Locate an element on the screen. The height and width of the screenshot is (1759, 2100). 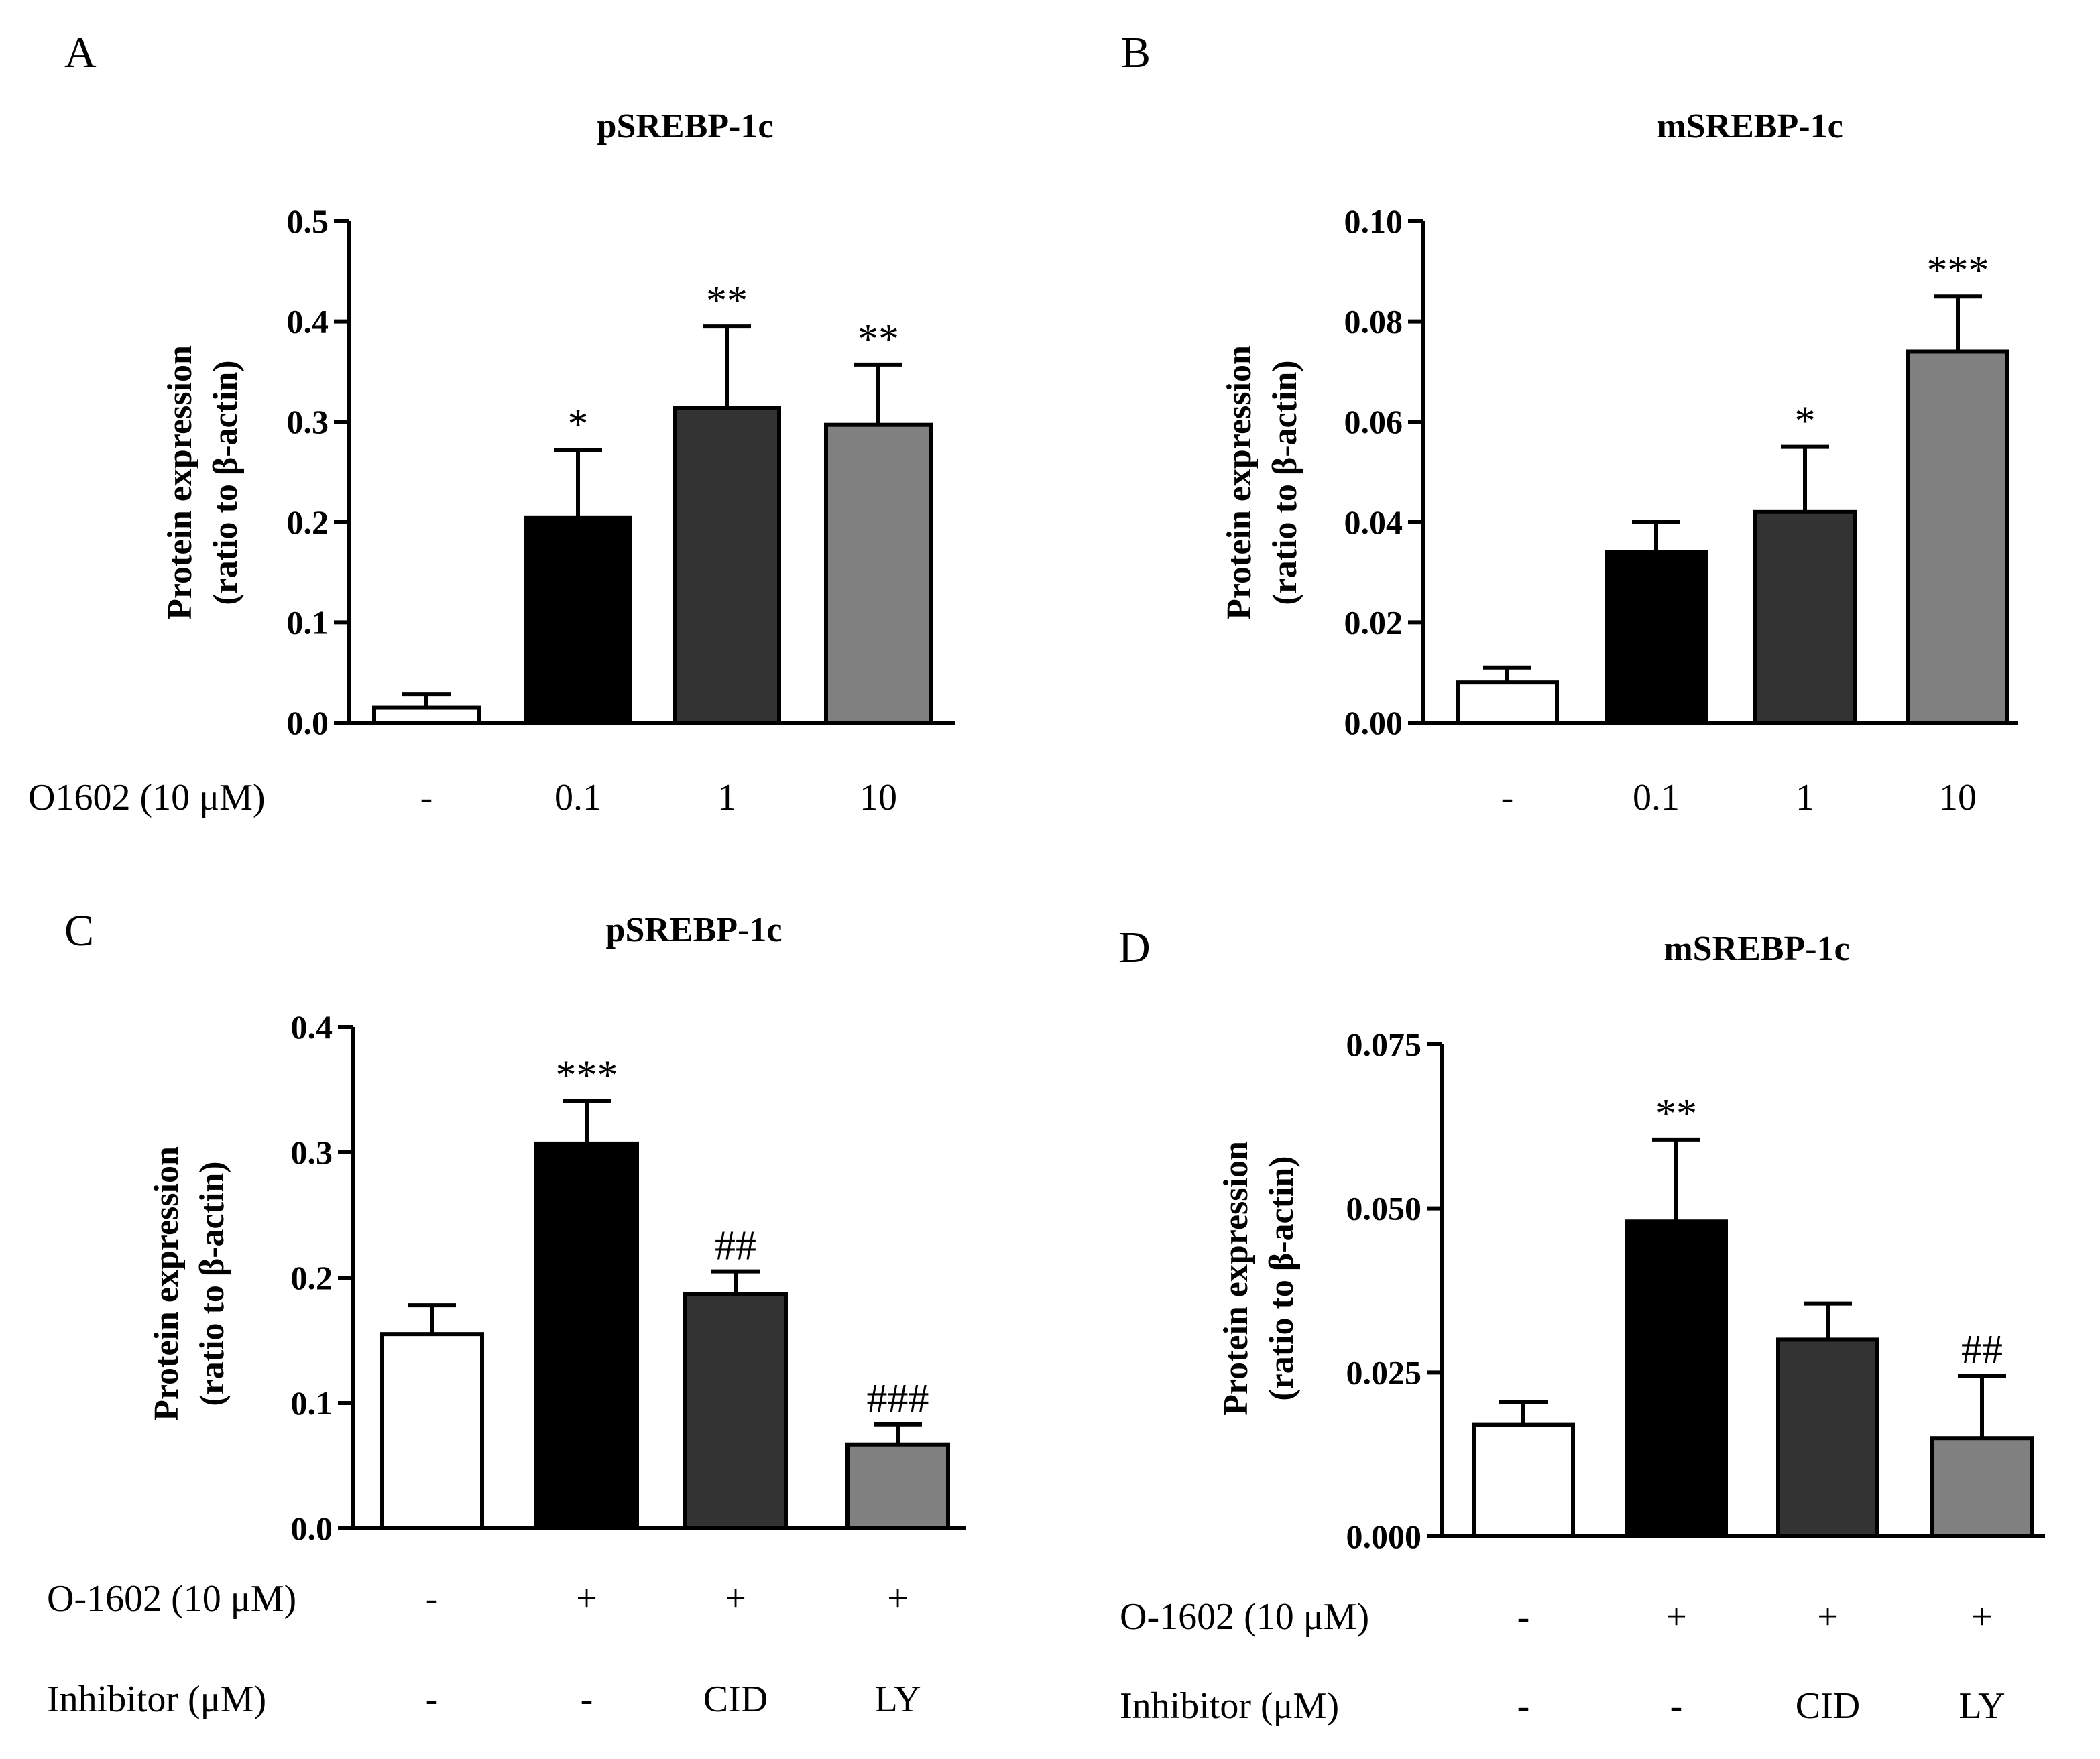
y-tick-label: 0.10 is located at coordinates (1373, 221).